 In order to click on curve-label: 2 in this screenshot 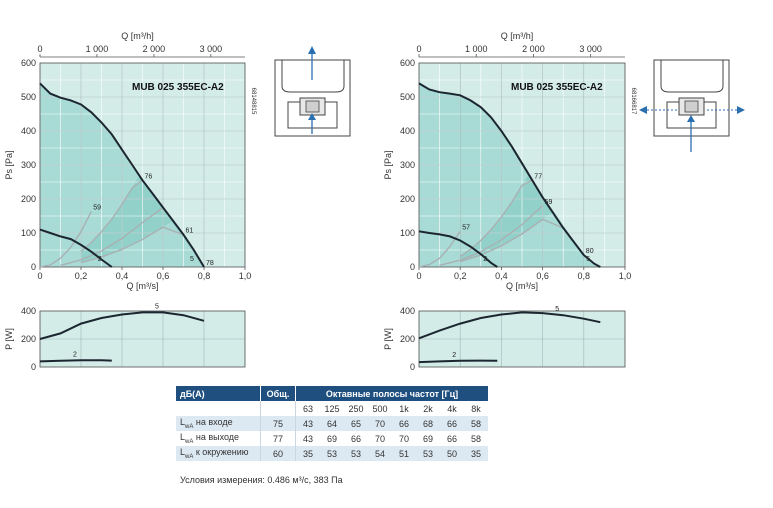, I will do `click(485, 259)`.